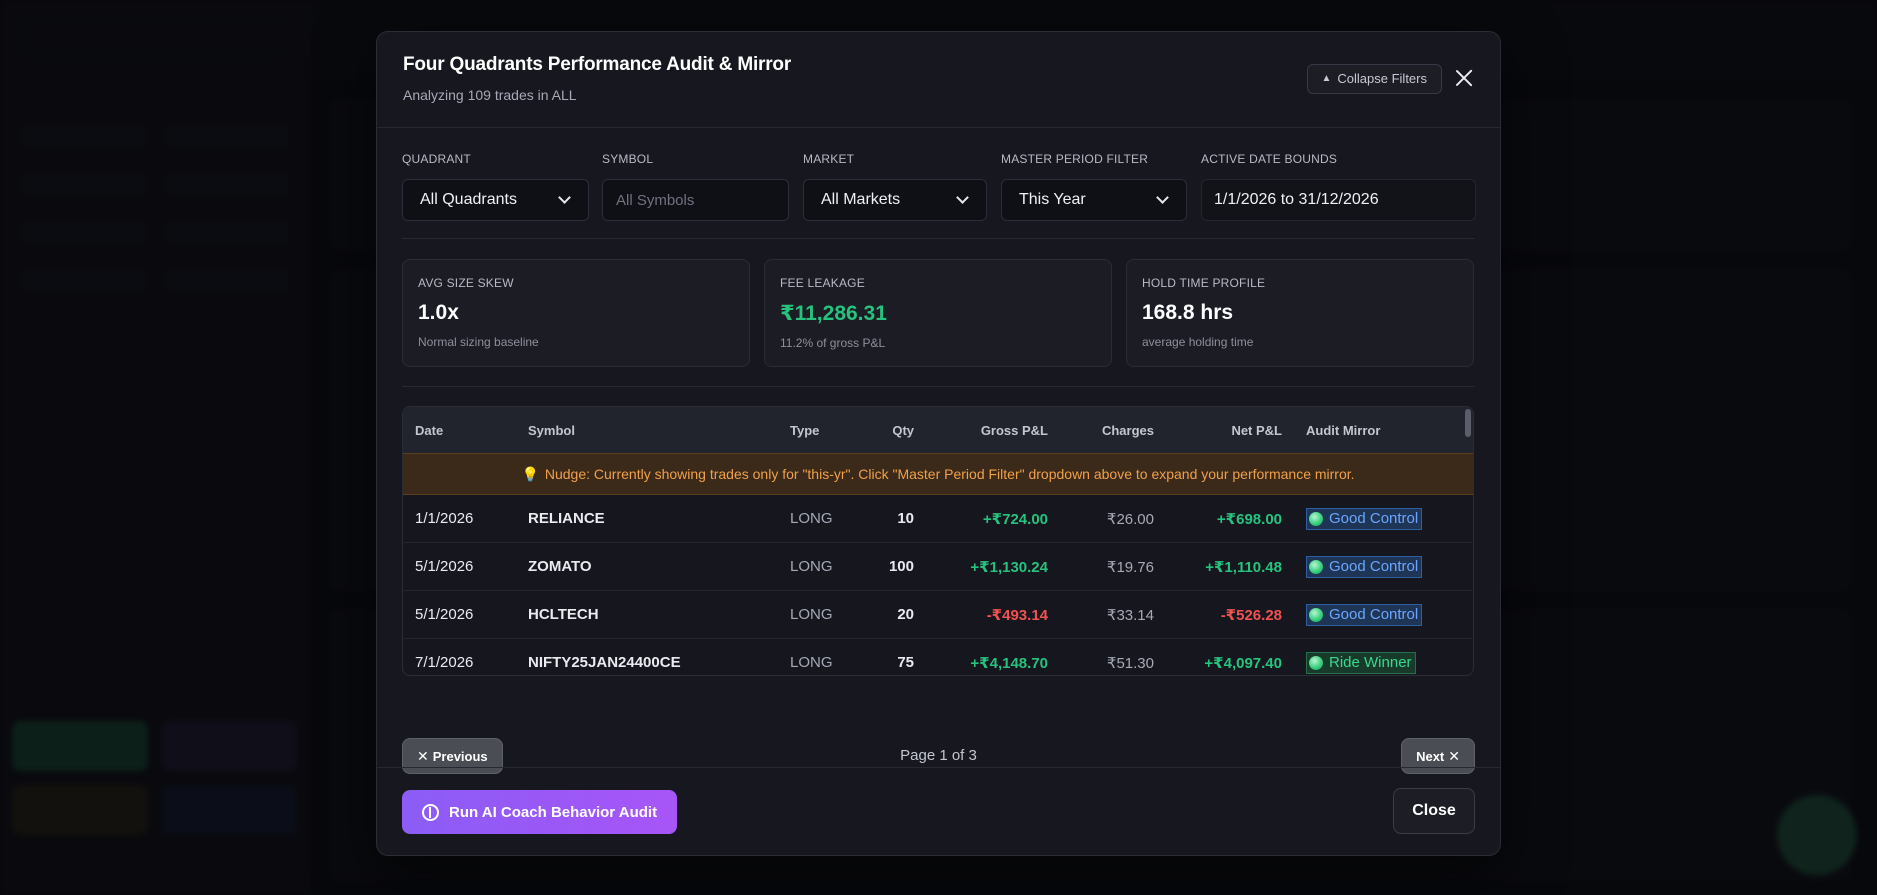 The width and height of the screenshot is (1877, 895). Describe the element at coordinates (1370, 662) in the screenshot. I see `audit-badge-label: Ride Winner` at that location.